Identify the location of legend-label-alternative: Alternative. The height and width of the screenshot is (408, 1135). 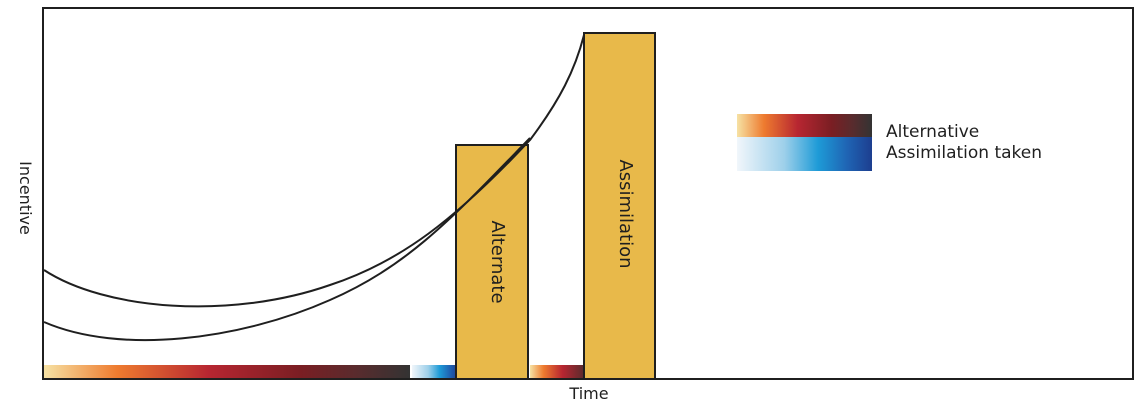
(932, 132).